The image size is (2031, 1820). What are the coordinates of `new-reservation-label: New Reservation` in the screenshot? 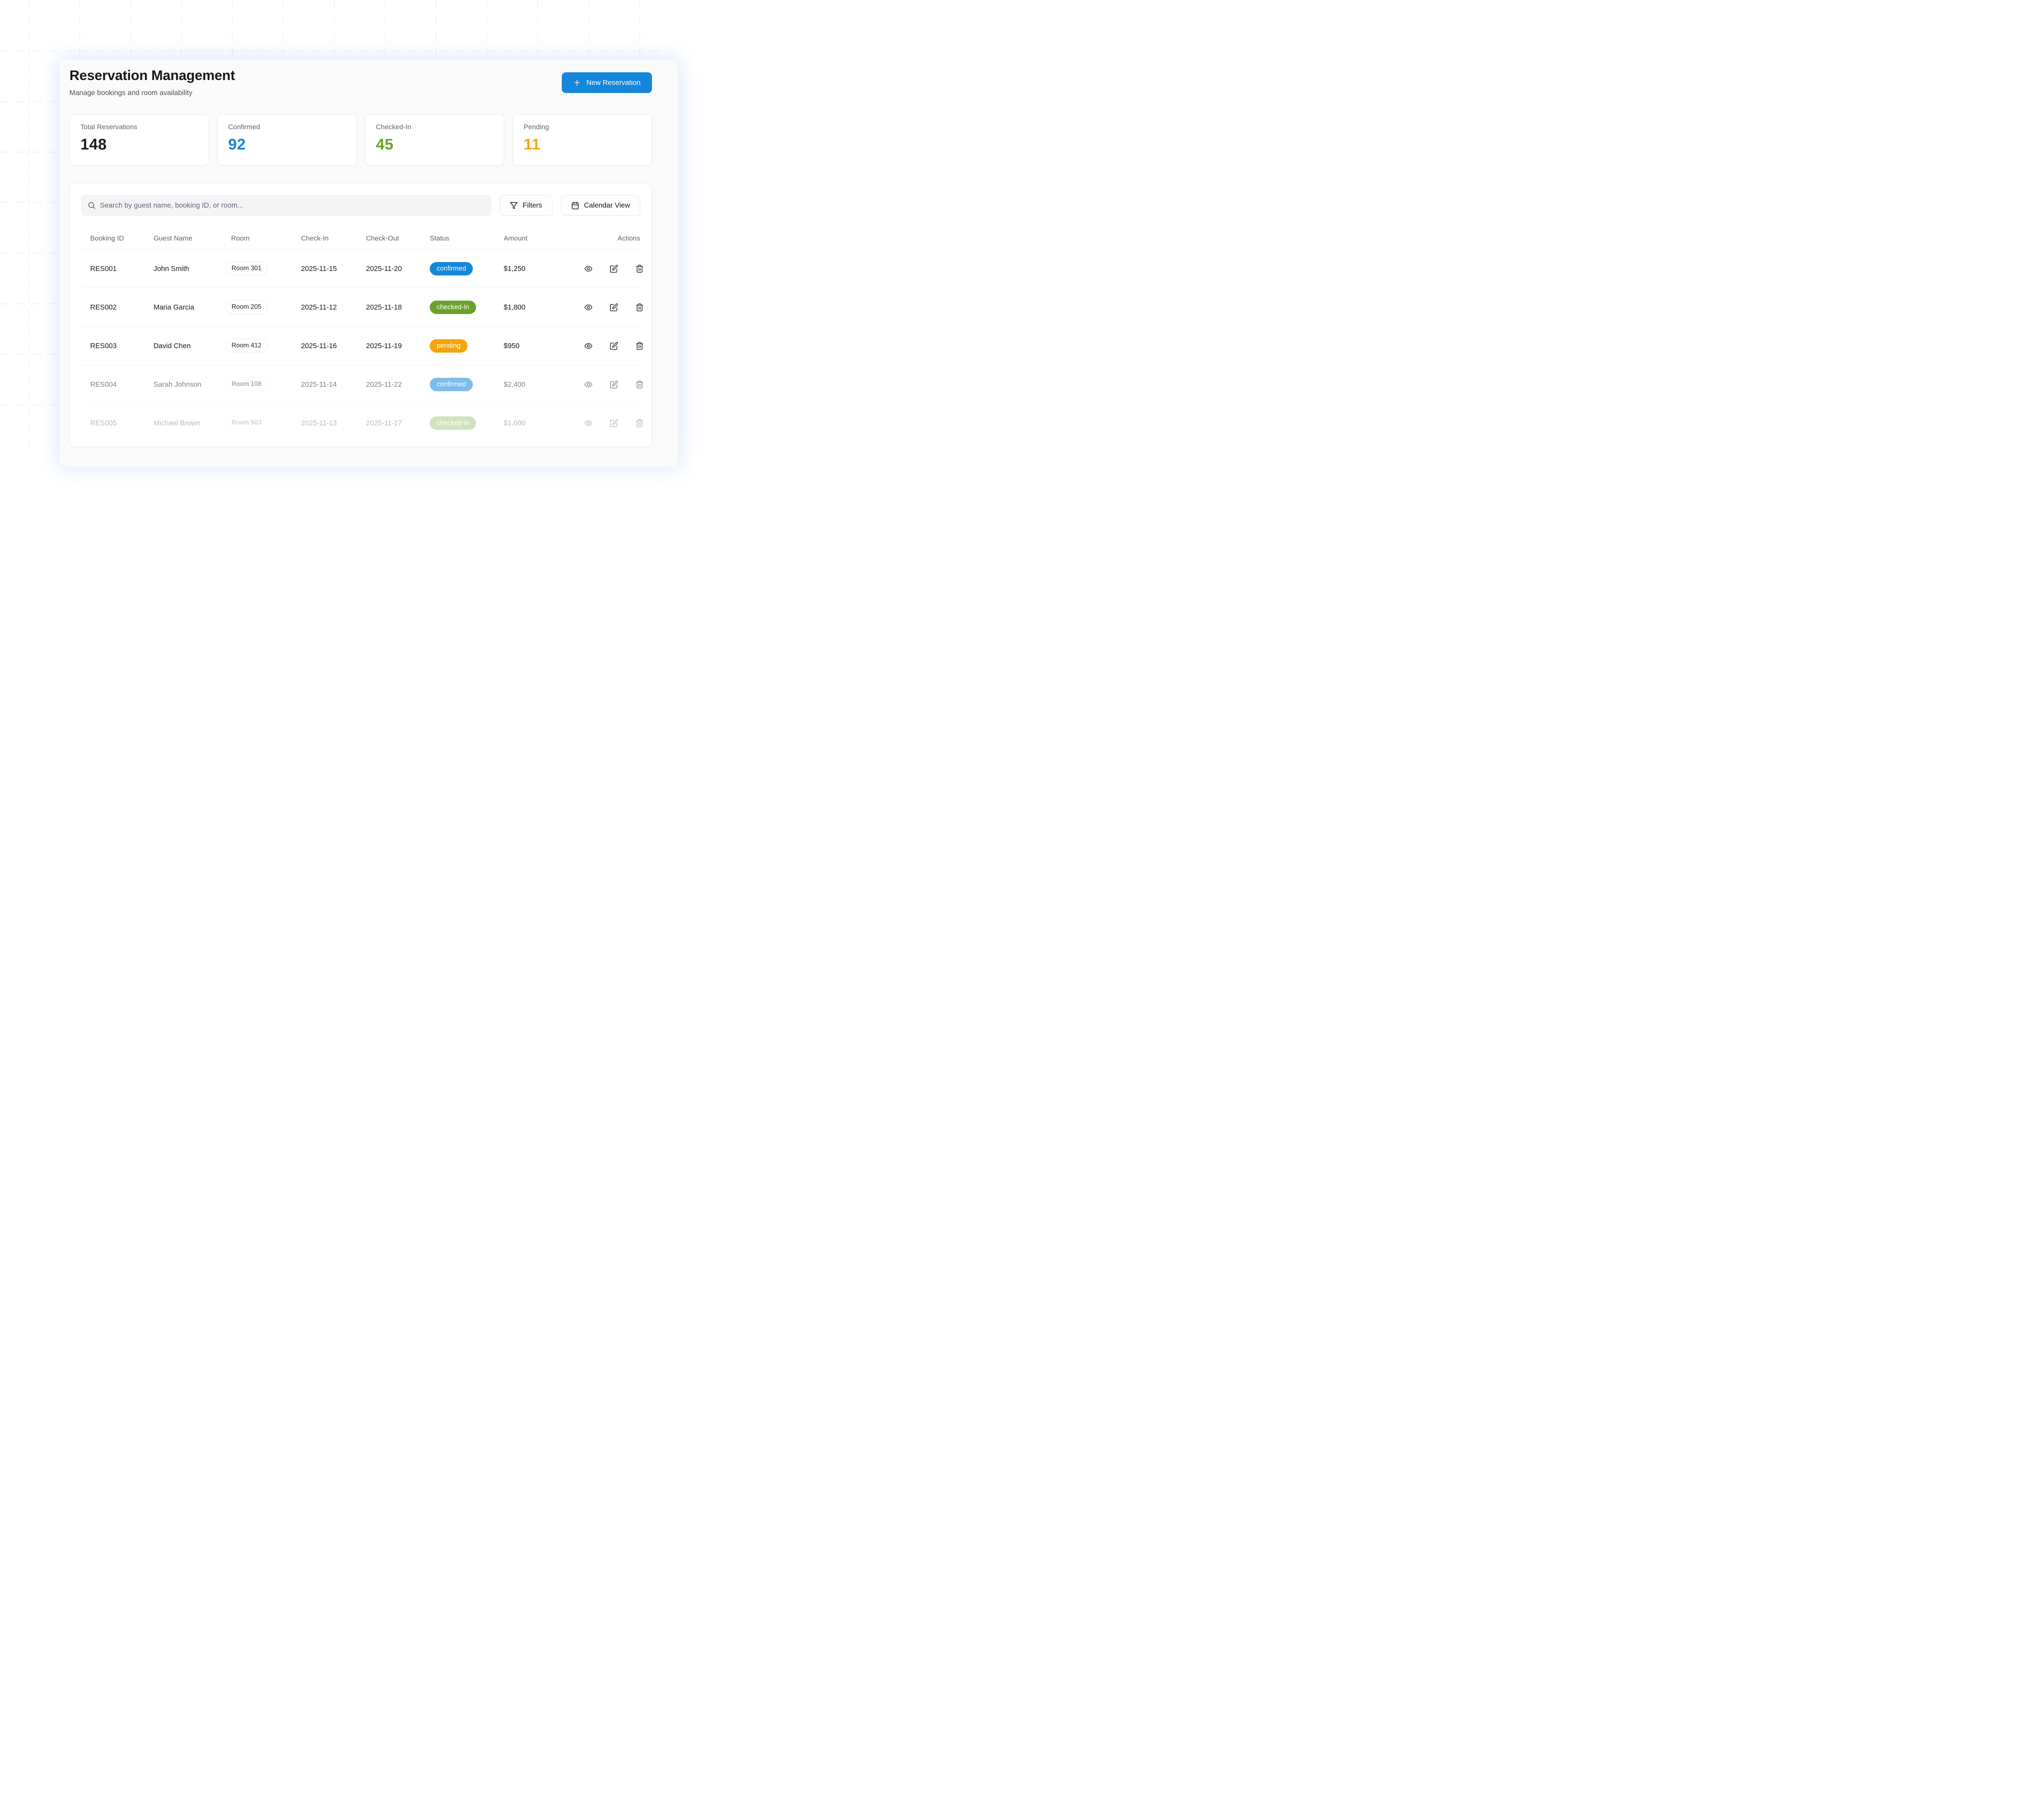 It's located at (613, 82).